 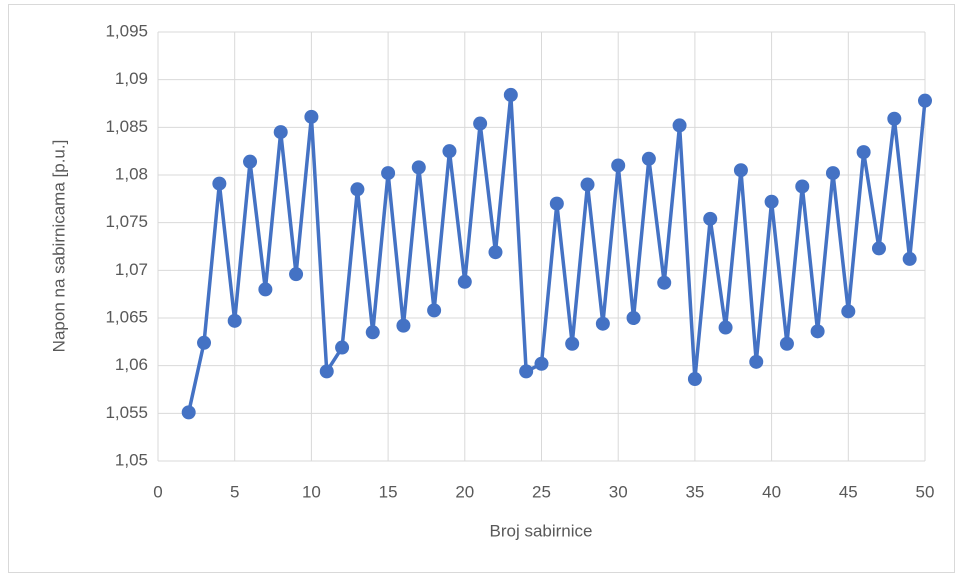 What do you see at coordinates (618, 491) in the screenshot?
I see `x-tick-label: 30` at bounding box center [618, 491].